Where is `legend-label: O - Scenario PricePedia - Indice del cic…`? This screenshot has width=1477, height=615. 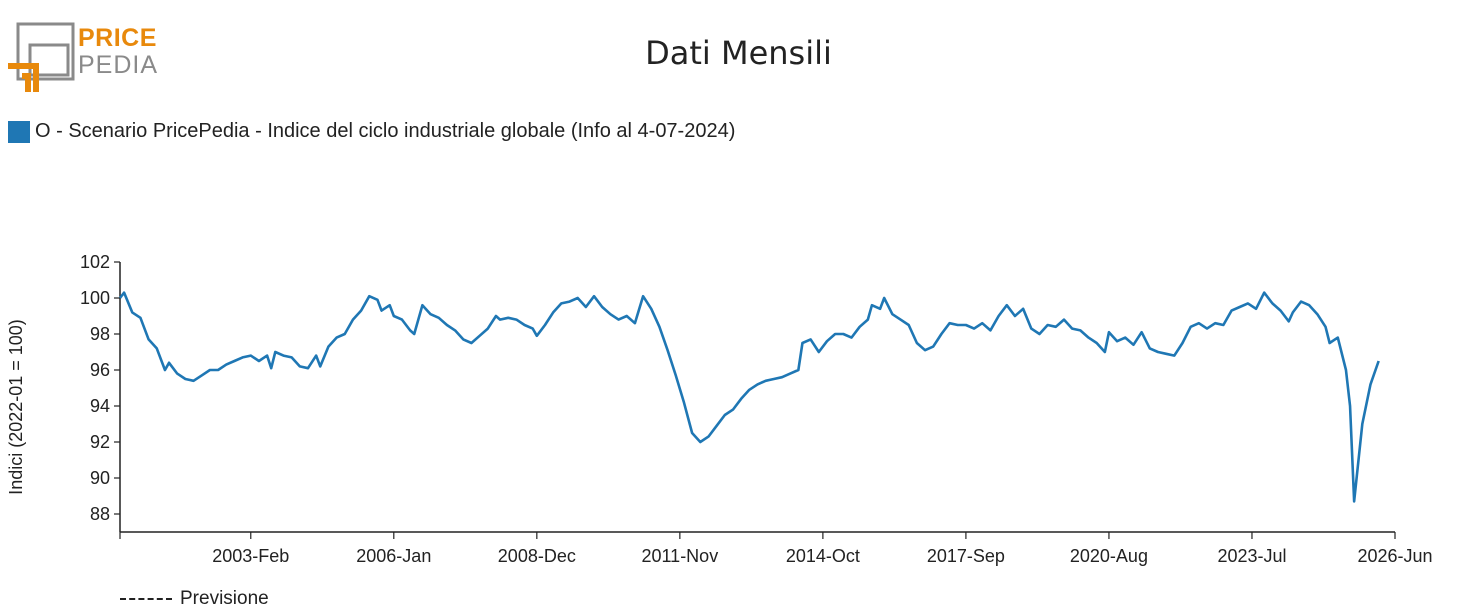 legend-label: O - Scenario PricePedia - Indice del cic… is located at coordinates (385, 131).